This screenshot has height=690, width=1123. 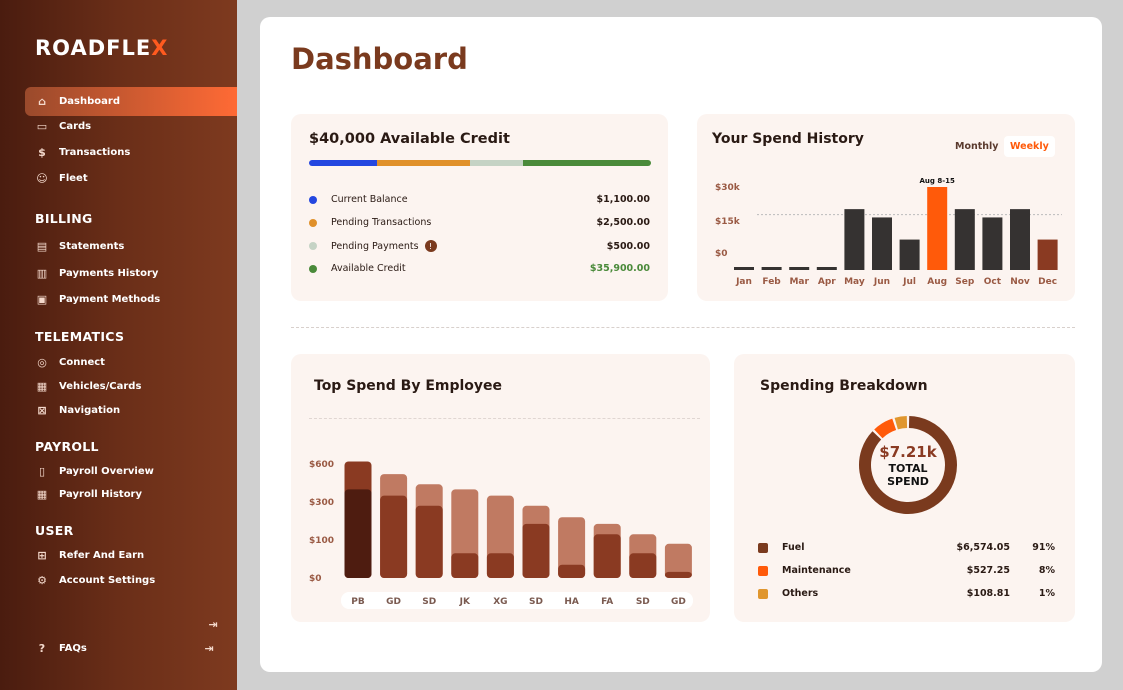 I want to click on sidebar-item-cards: ▭ Cards, so click(x=63, y=126).